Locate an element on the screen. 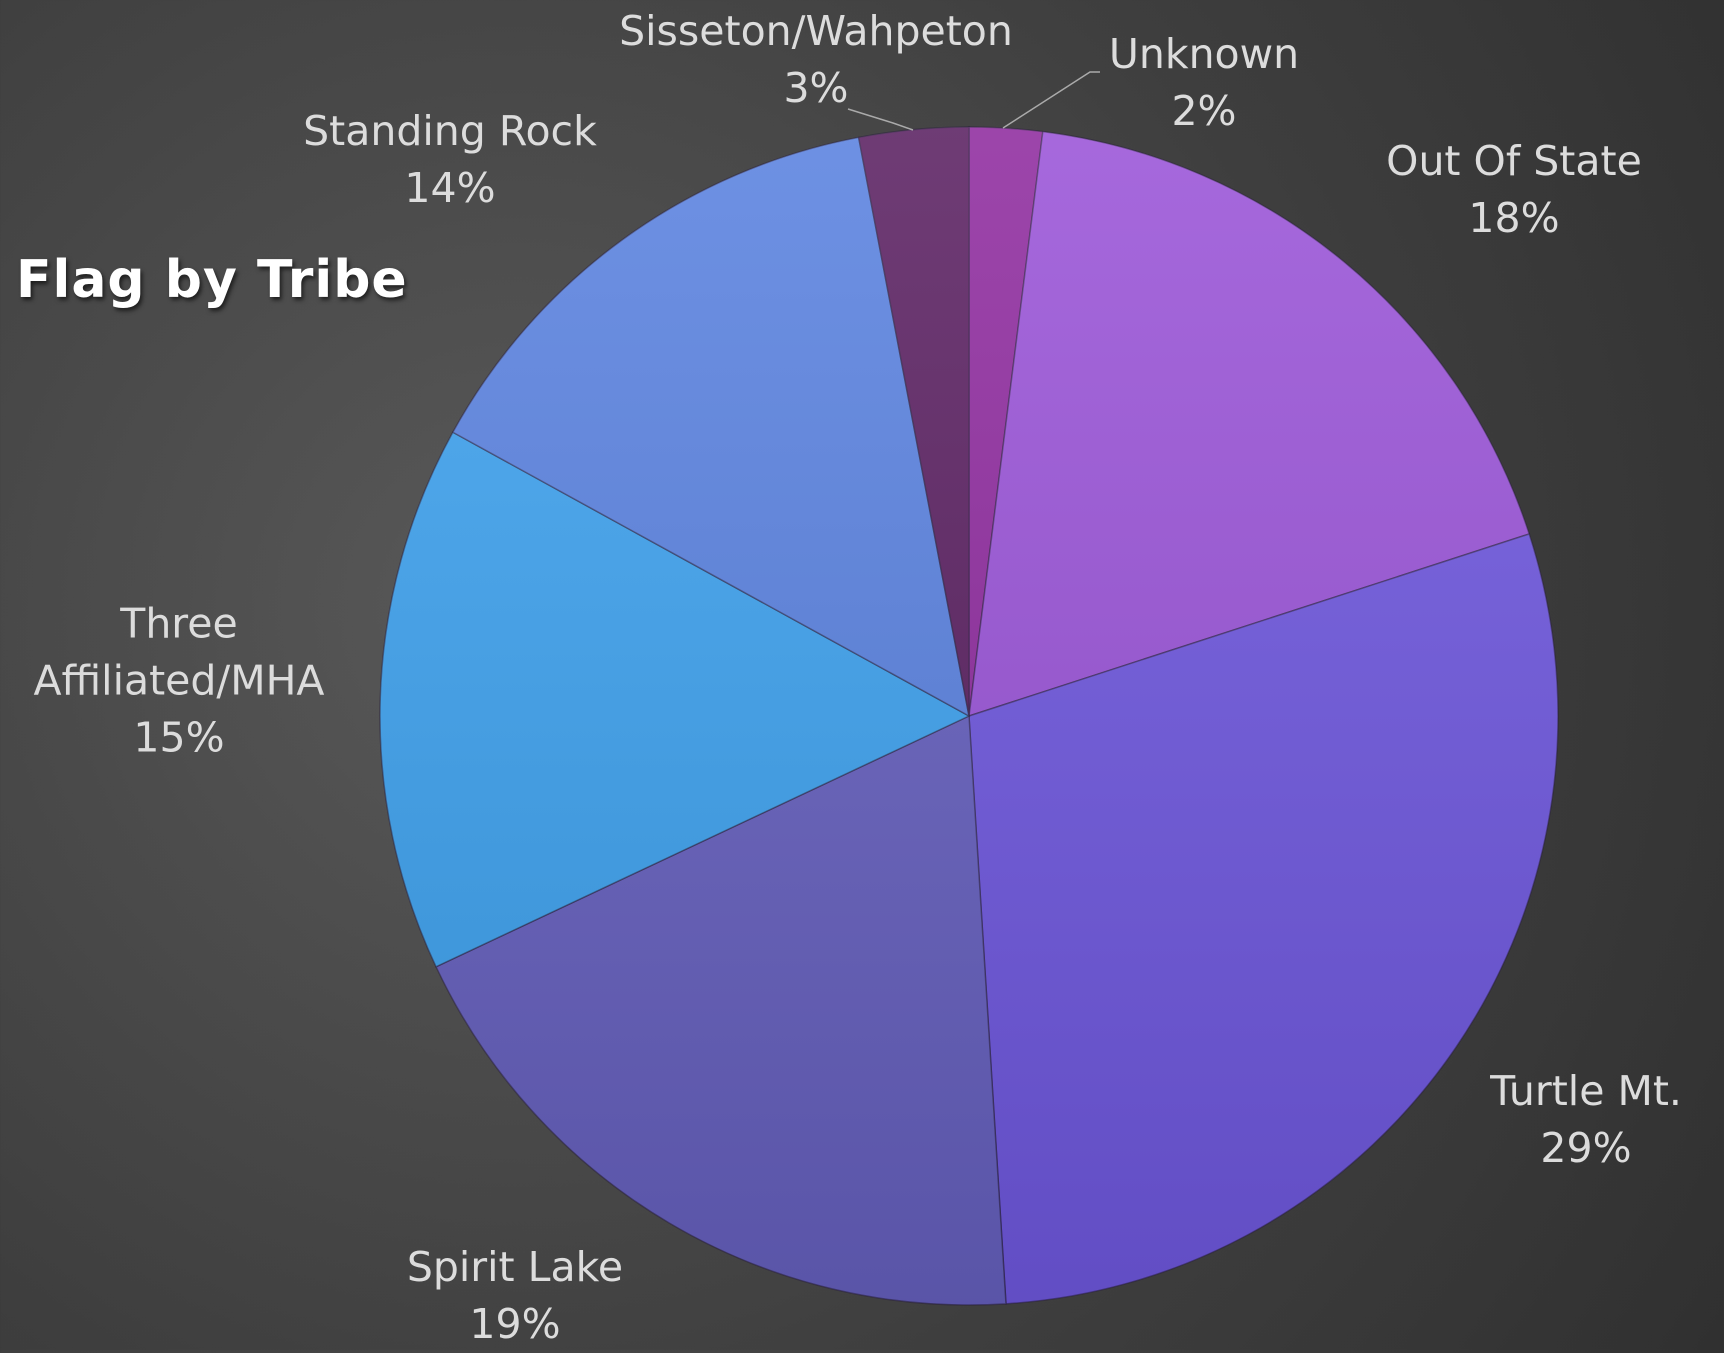  data-label: Standing Rock 14% is located at coordinates (450, 160).